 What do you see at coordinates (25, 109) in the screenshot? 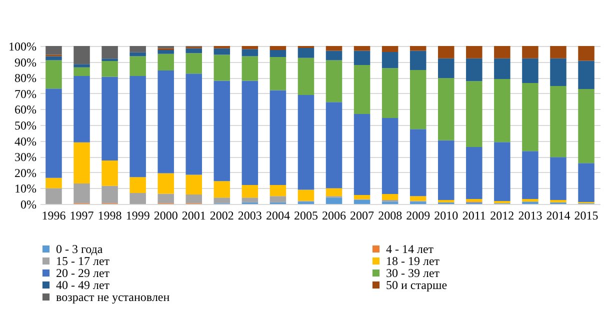
I see `y-tick-label: 60%` at bounding box center [25, 109].